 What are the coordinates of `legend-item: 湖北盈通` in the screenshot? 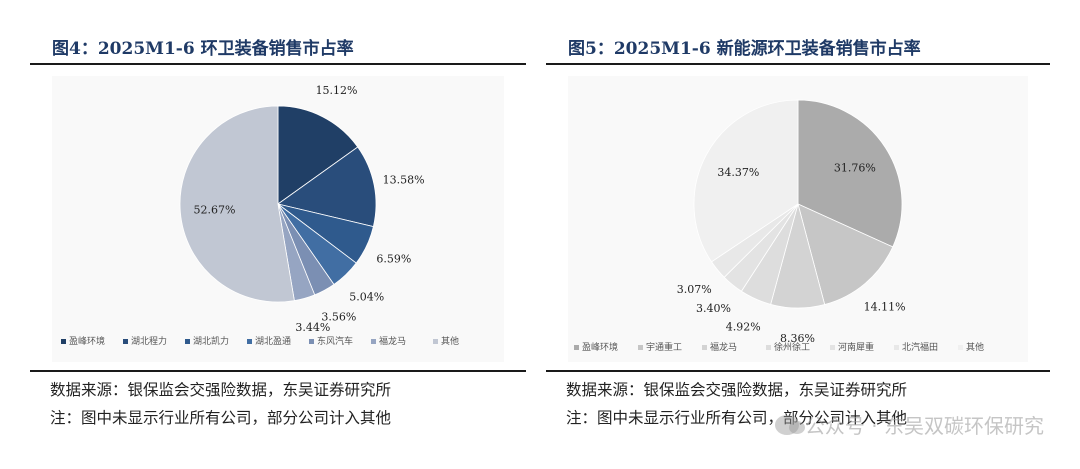 It's located at (269, 341).